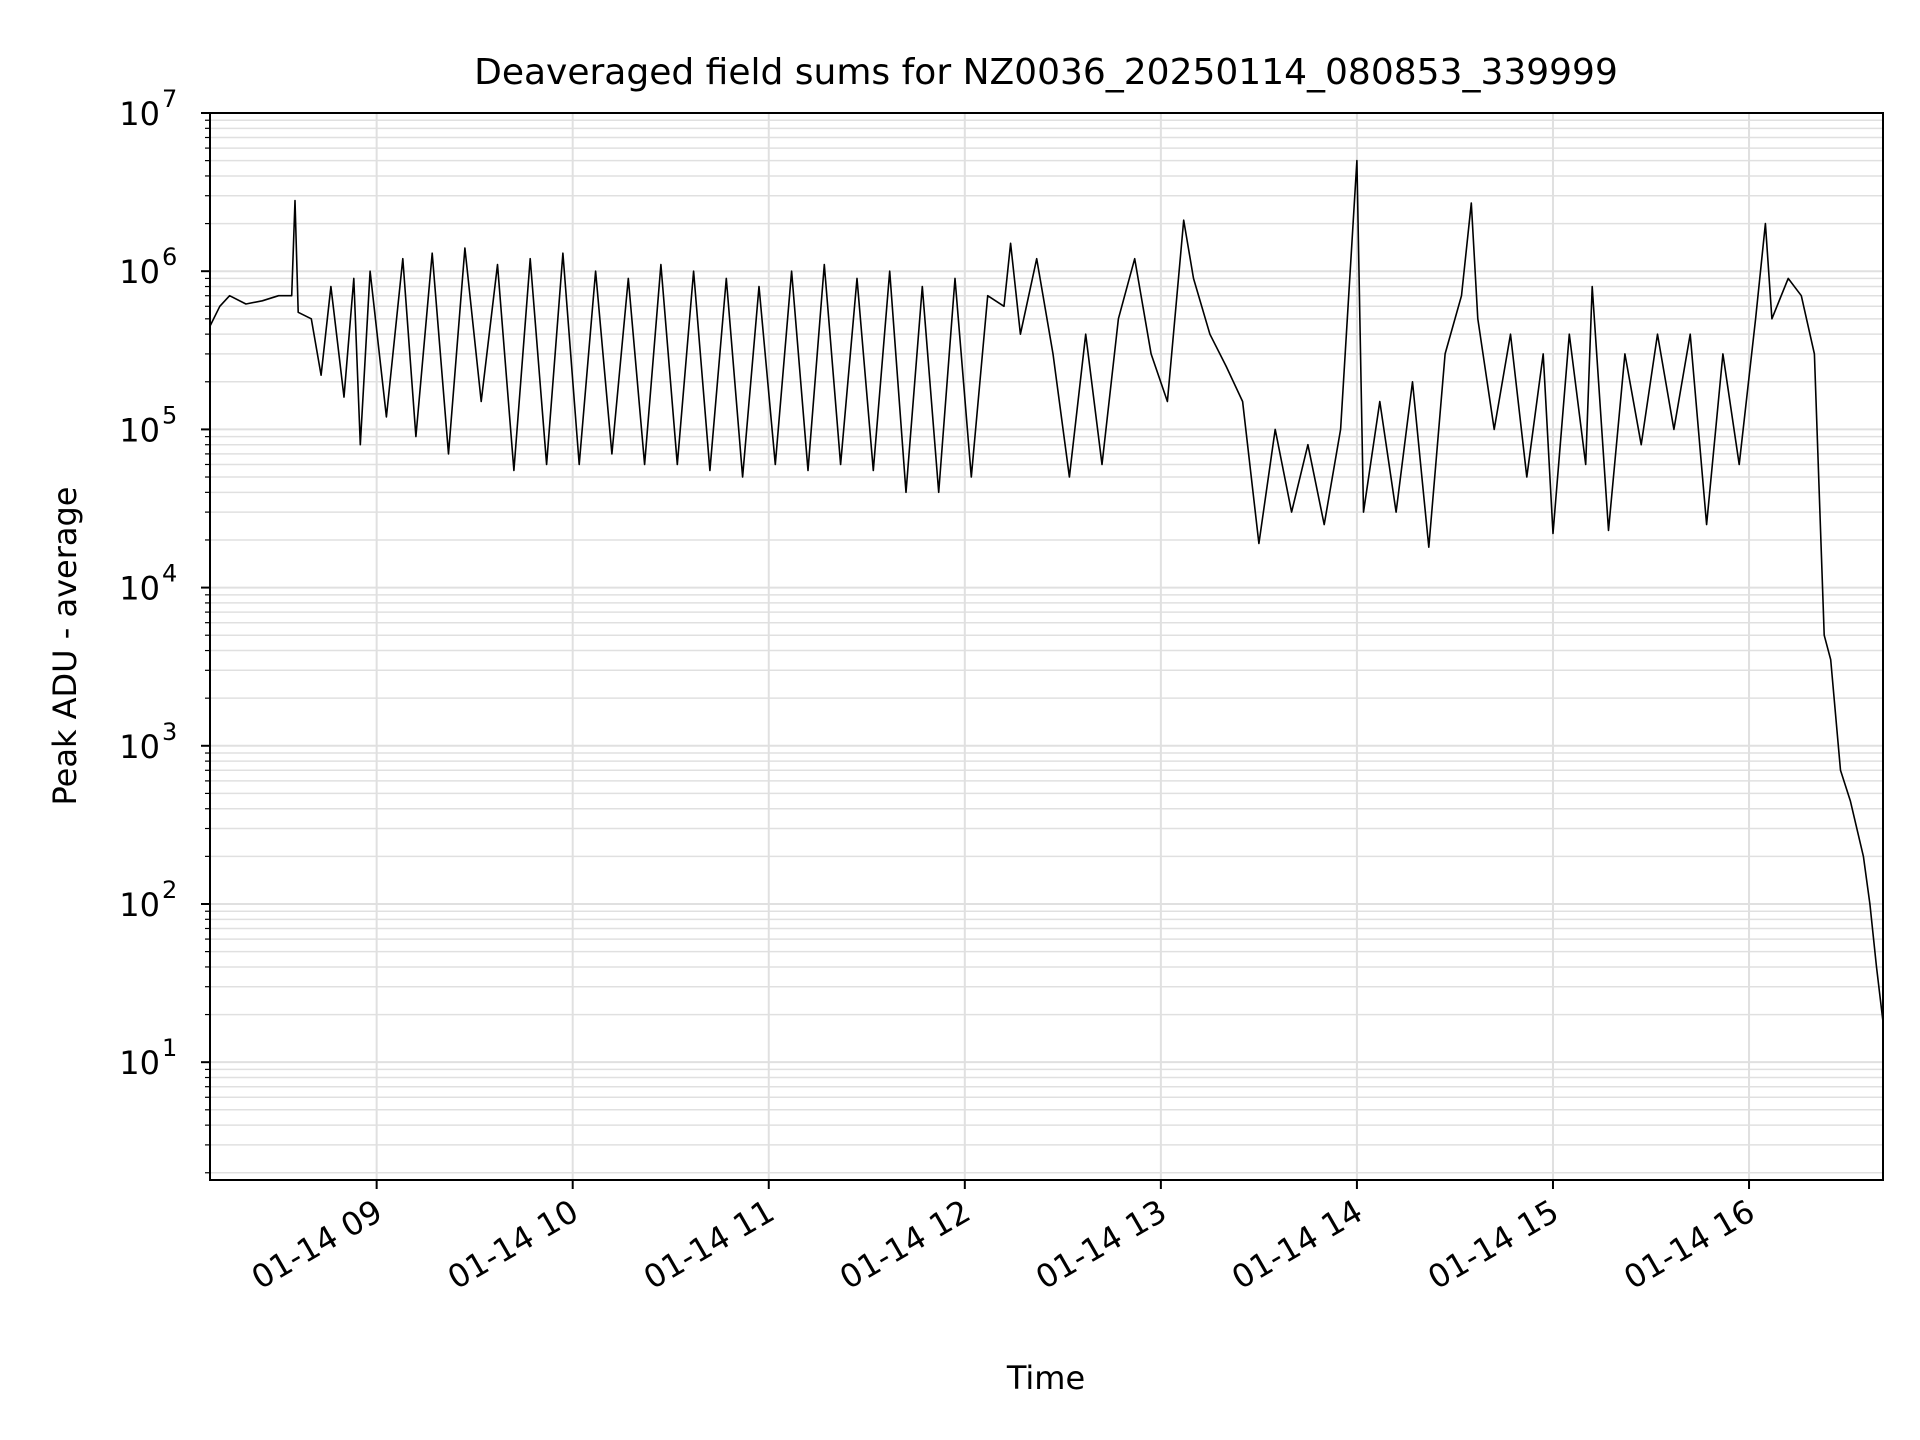  Describe the element at coordinates (169, 257) in the screenshot. I see `y-tick-exponent: 6` at that location.